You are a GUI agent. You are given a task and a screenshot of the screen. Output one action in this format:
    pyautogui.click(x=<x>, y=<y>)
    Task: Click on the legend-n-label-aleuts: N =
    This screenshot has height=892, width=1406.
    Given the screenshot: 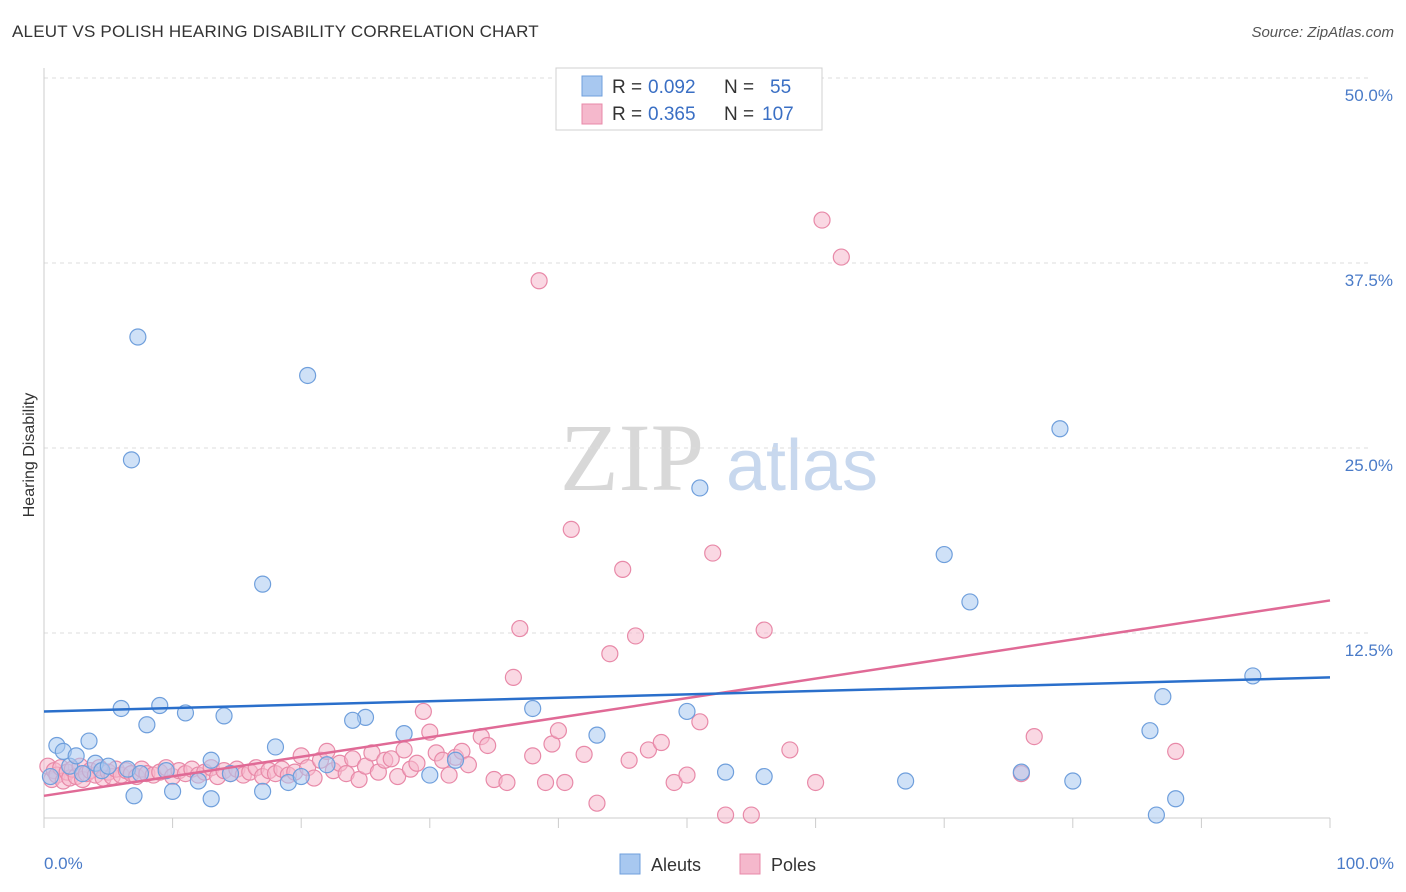 What is the action you would take?
    pyautogui.click(x=739, y=87)
    